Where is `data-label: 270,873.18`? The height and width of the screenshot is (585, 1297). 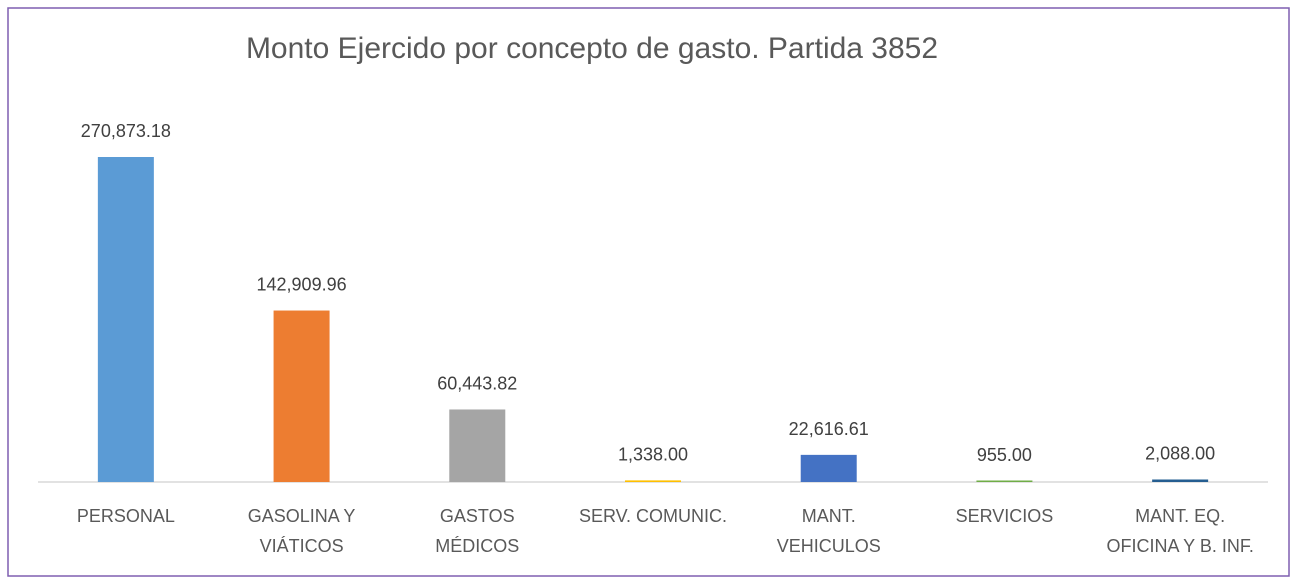 data-label: 270,873.18 is located at coordinates (126, 131).